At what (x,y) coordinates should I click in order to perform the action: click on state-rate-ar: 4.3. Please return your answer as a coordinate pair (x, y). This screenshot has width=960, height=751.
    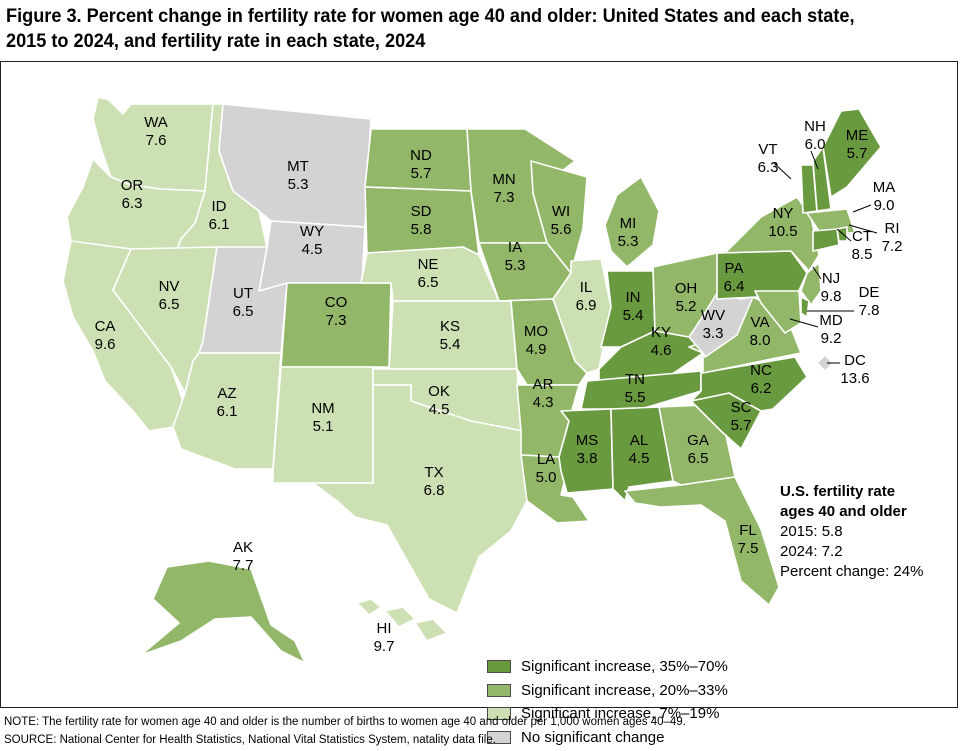
    Looking at the image, I should click on (543, 402).